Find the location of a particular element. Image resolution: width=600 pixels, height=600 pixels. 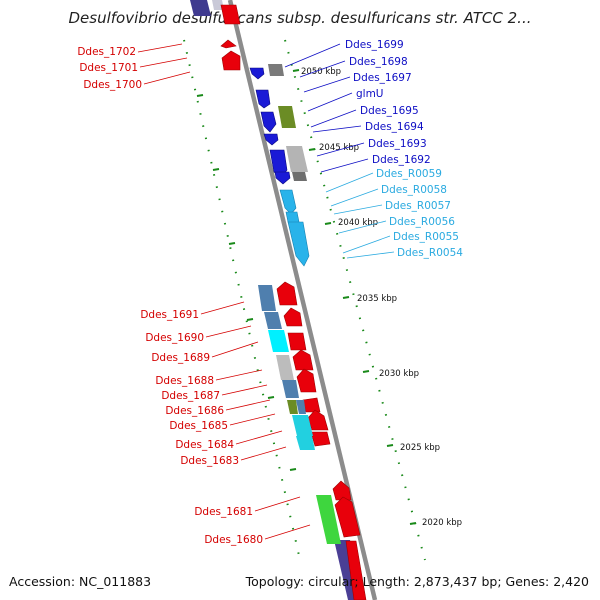

gene-label: Ddes_1691 is located at coordinates (169, 315).